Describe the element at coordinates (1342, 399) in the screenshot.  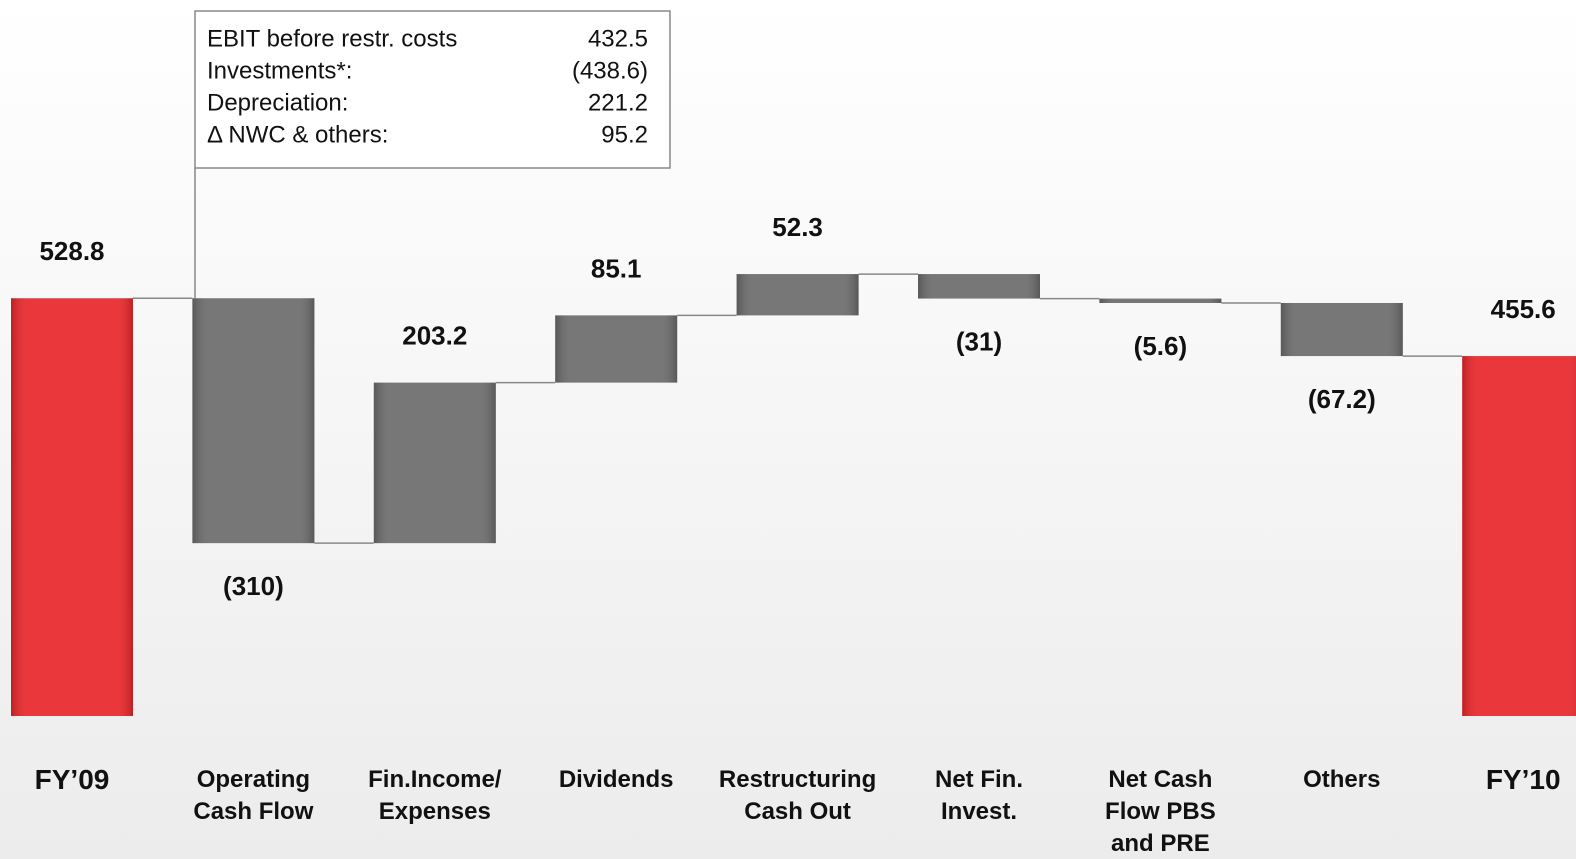
I see `value-label: (67.2)` at that location.